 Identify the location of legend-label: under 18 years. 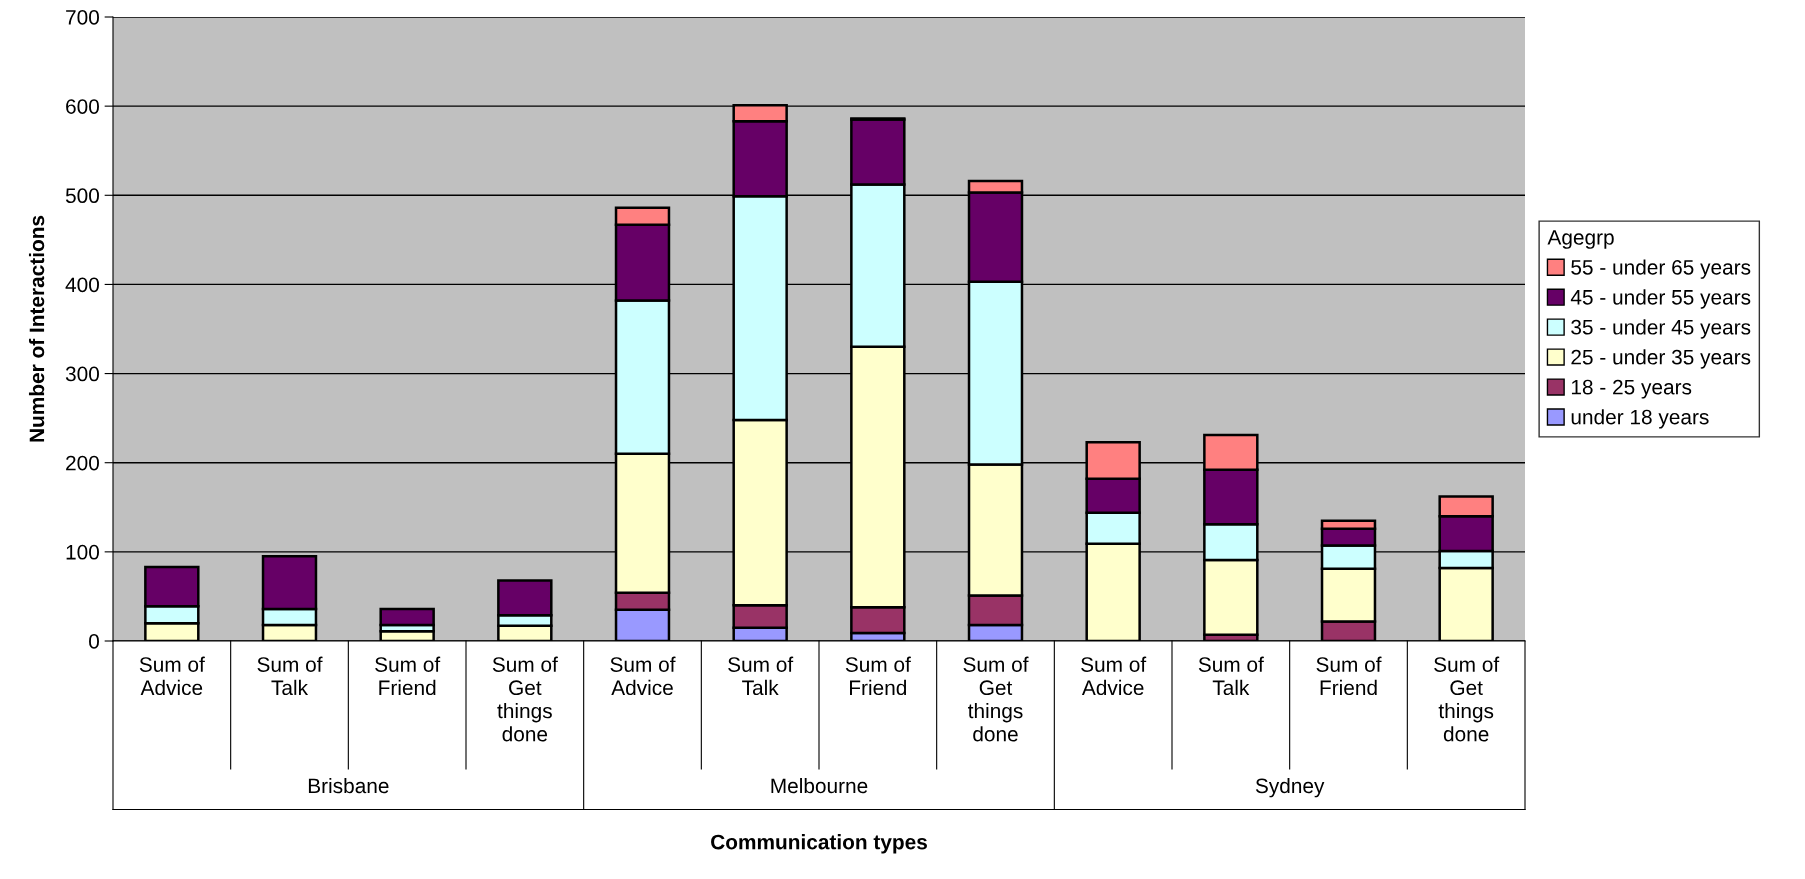
(1640, 419).